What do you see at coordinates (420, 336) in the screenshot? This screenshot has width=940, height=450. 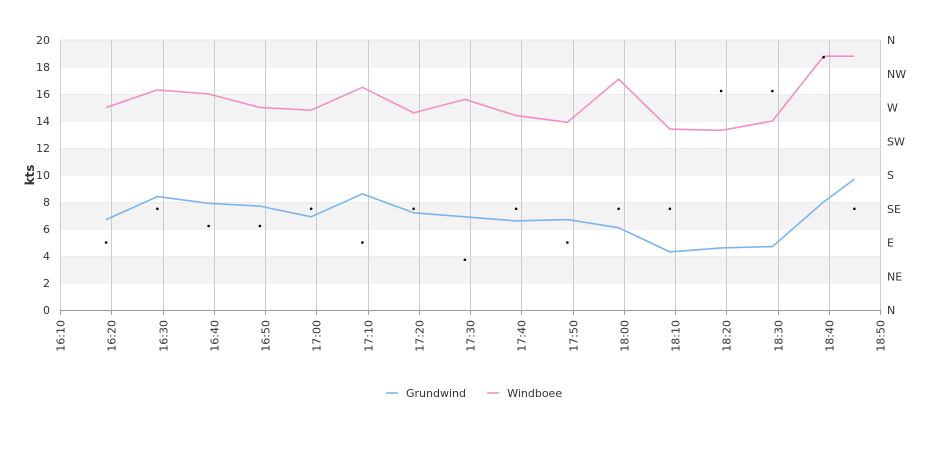 I see `x-tick-label: 17:20` at bounding box center [420, 336].